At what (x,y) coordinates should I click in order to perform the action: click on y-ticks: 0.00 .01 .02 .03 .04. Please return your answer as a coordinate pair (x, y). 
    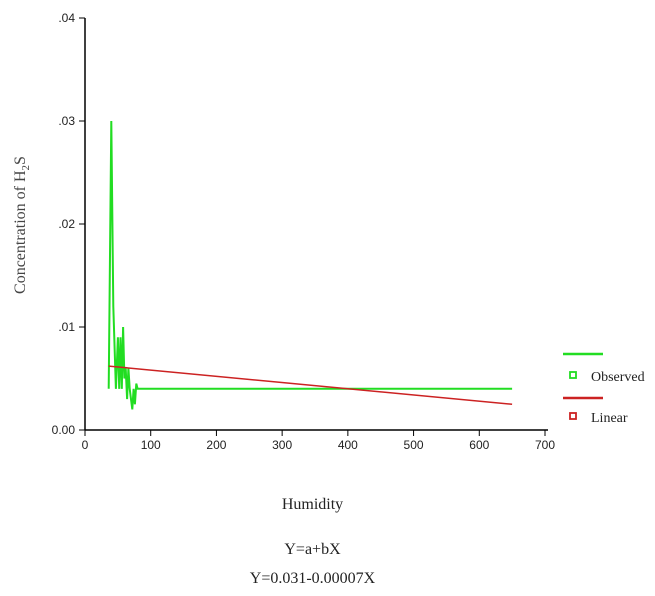
    Looking at the image, I should click on (68, 224).